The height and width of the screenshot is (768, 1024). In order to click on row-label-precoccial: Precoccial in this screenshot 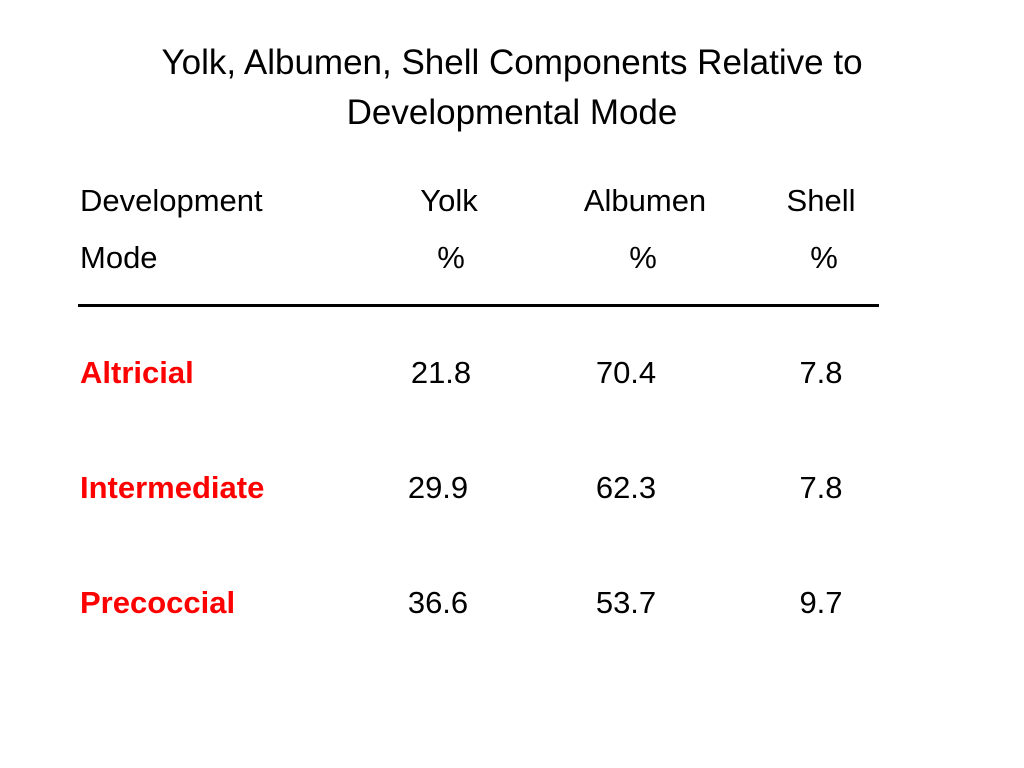, I will do `click(158, 602)`.